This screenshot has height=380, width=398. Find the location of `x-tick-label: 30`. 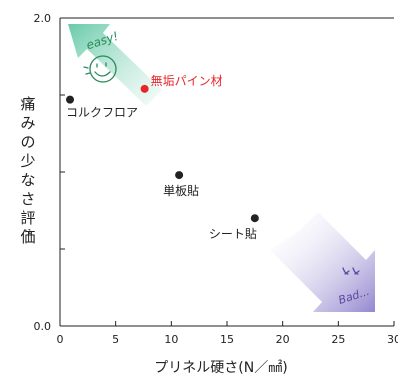

x-tick-label: 30 is located at coordinates (392, 339).